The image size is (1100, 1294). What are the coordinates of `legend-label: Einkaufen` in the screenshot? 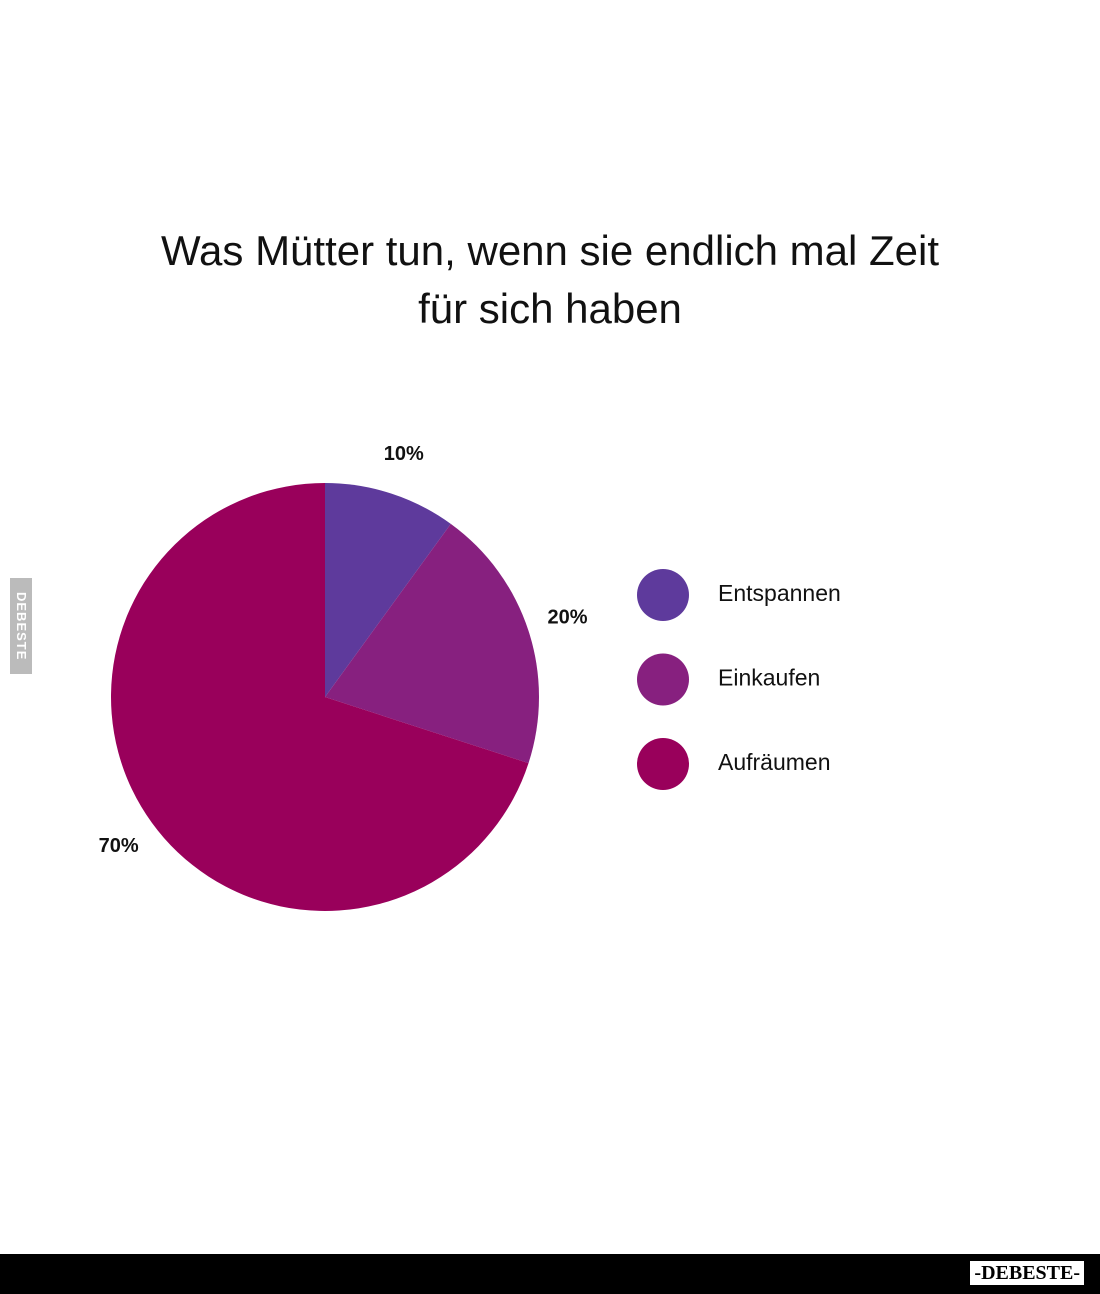 It's located at (769, 678).